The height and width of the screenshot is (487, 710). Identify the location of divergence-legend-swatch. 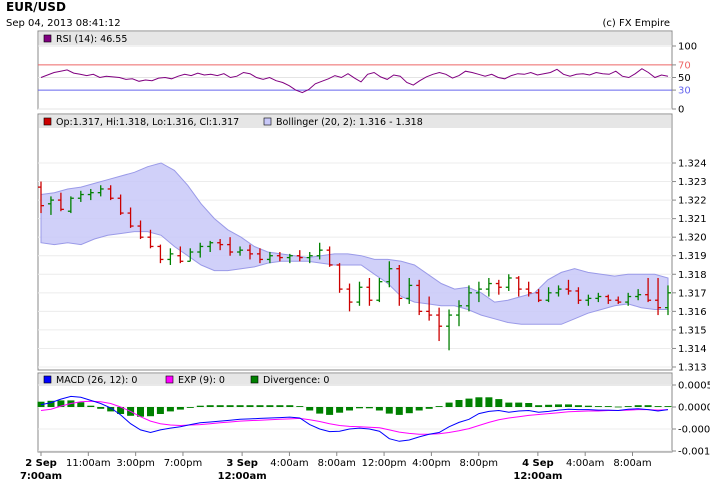
(254, 379).